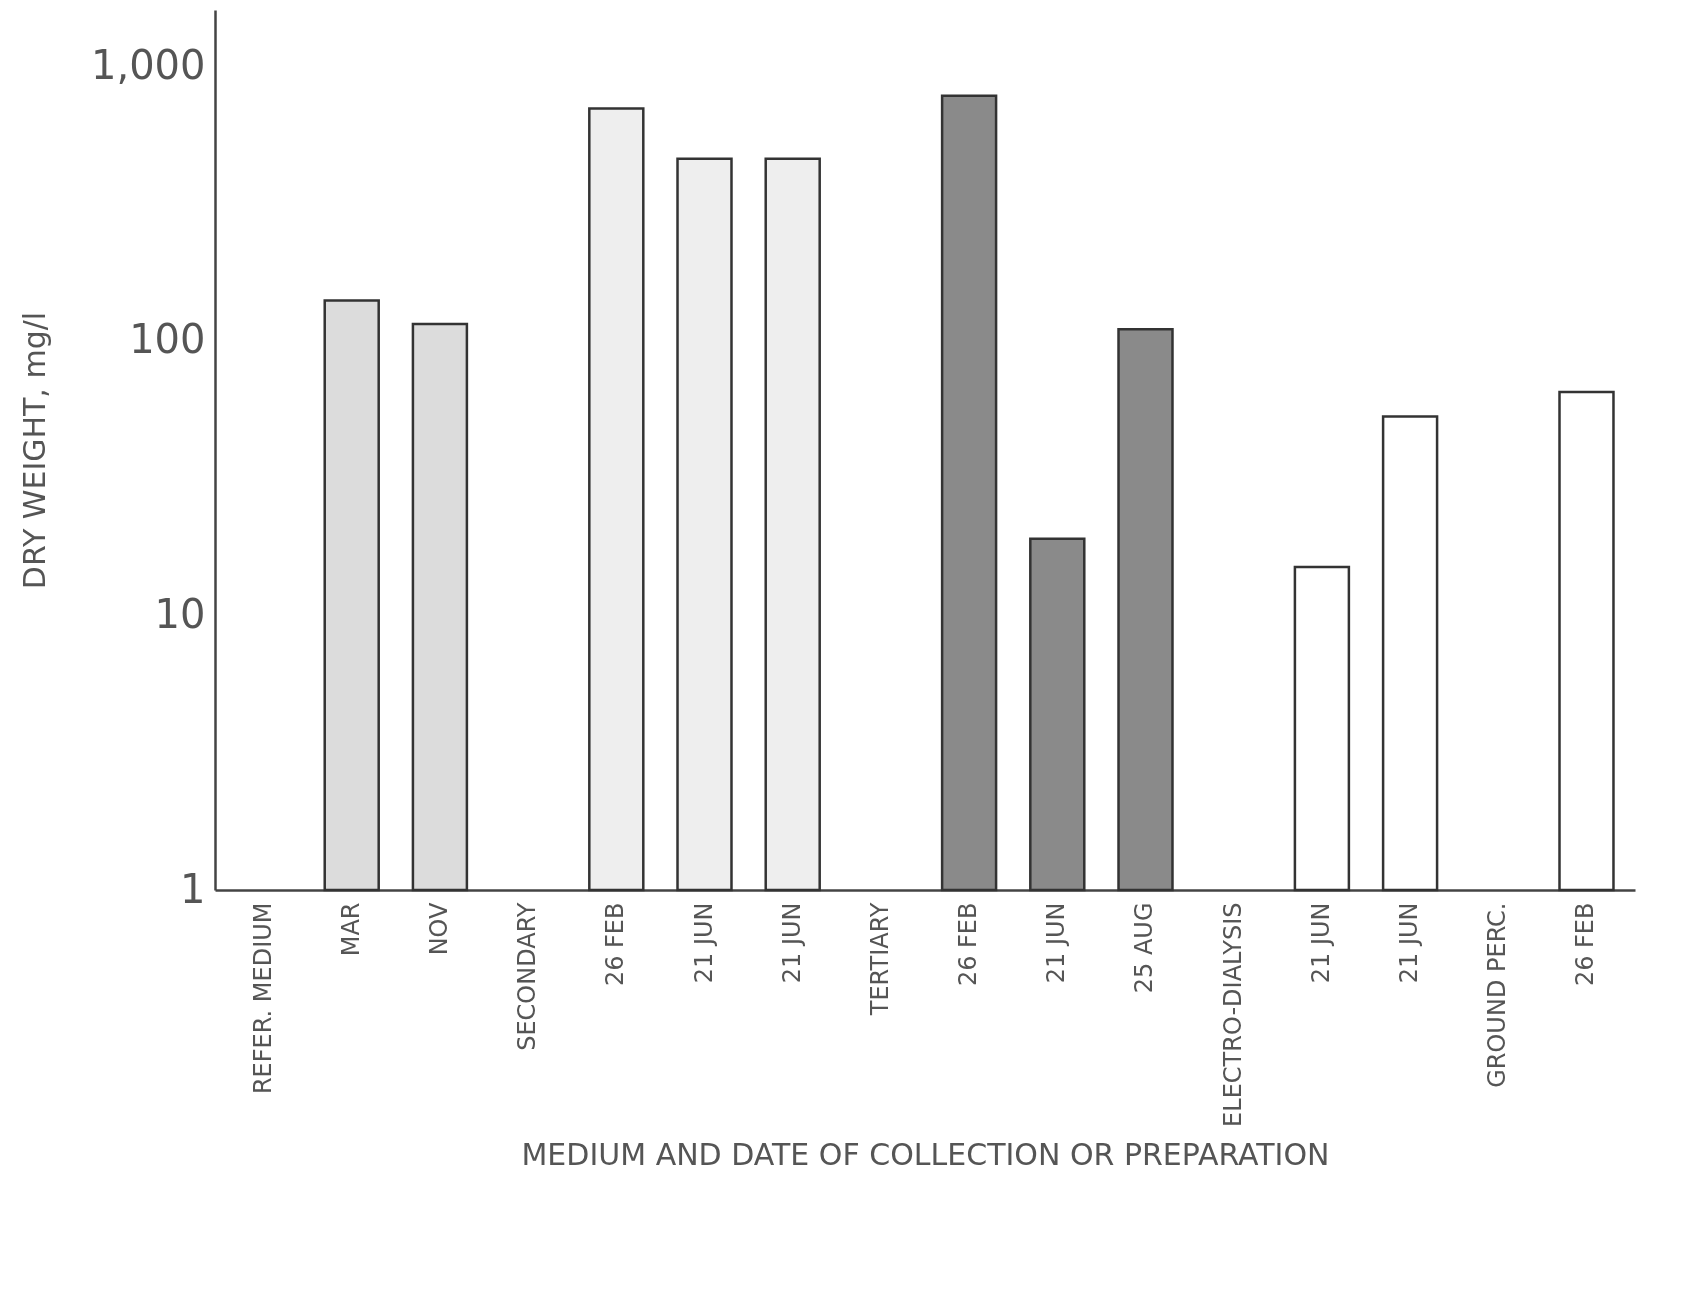  What do you see at coordinates (180, 613) in the screenshot?
I see `y-tick-label: 10` at bounding box center [180, 613].